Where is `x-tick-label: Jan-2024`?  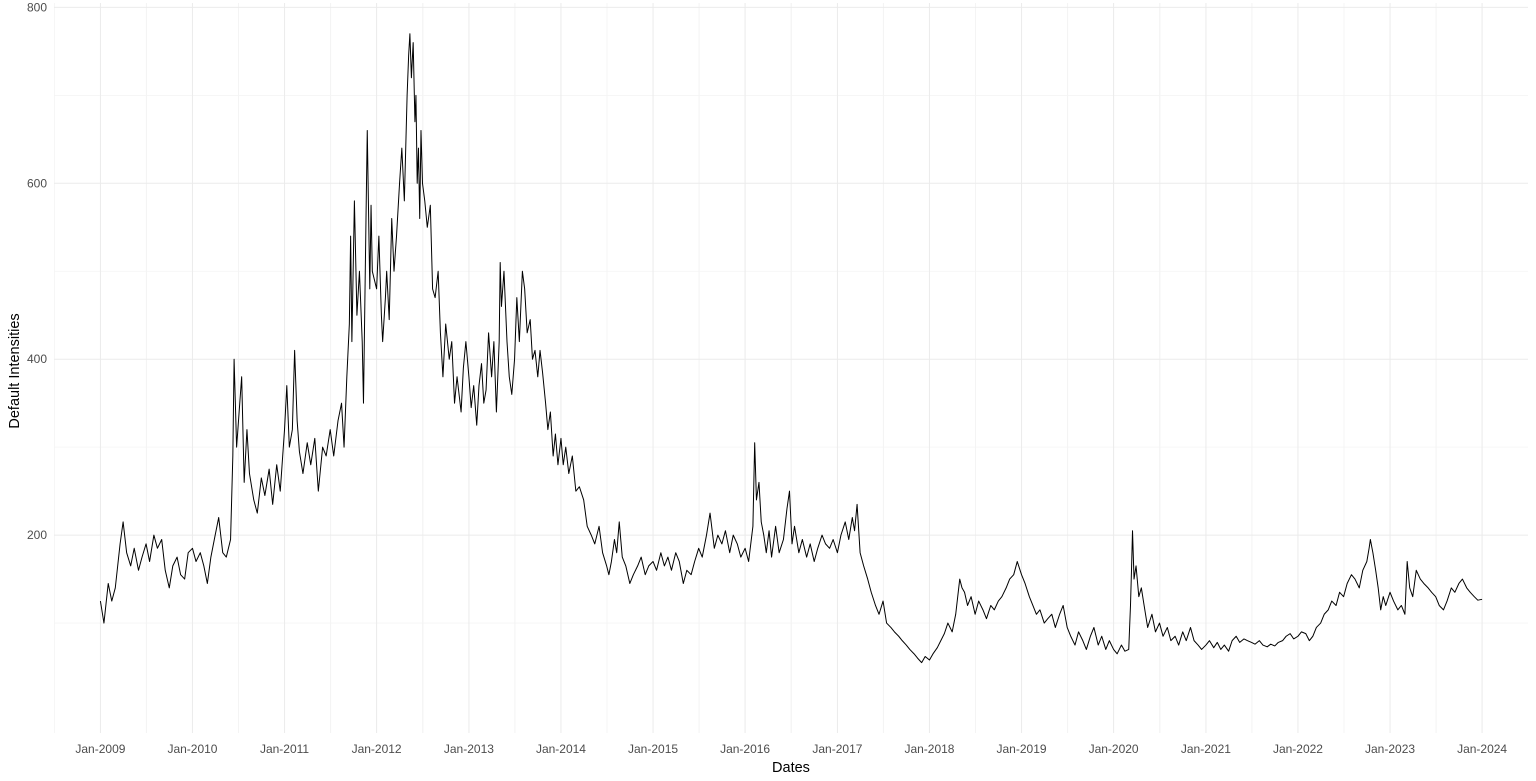 x-tick-label: Jan-2024 is located at coordinates (1482, 749).